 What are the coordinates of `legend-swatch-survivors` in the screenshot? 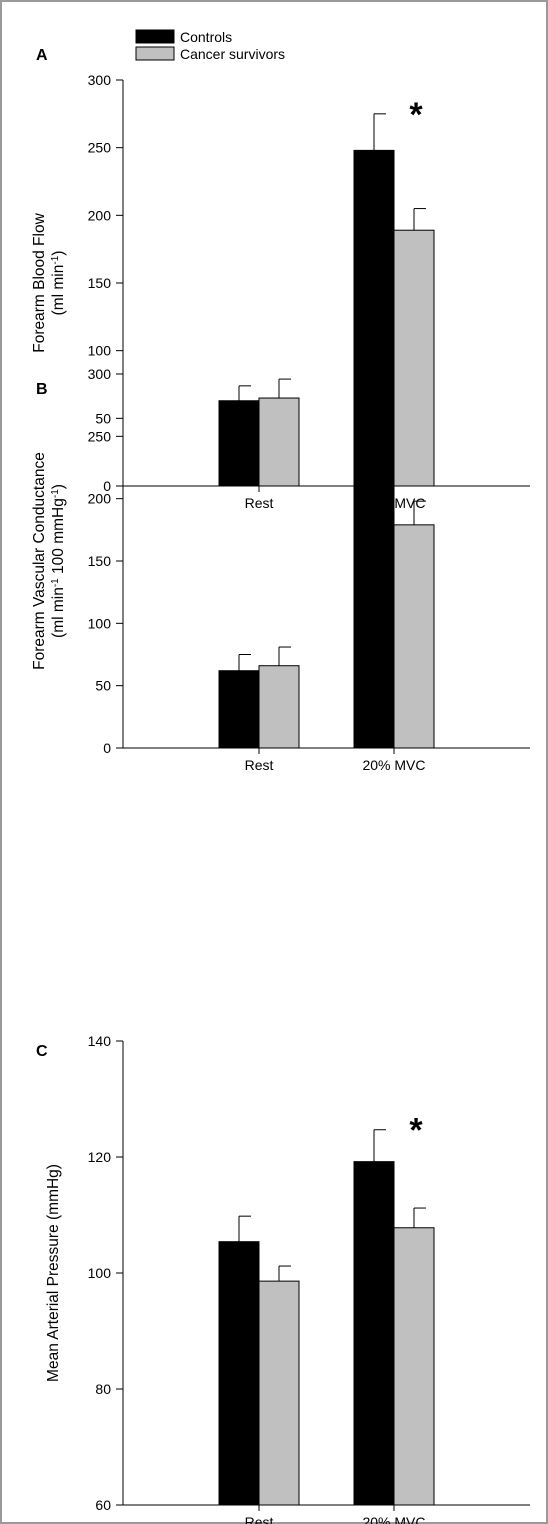 It's located at (155, 53).